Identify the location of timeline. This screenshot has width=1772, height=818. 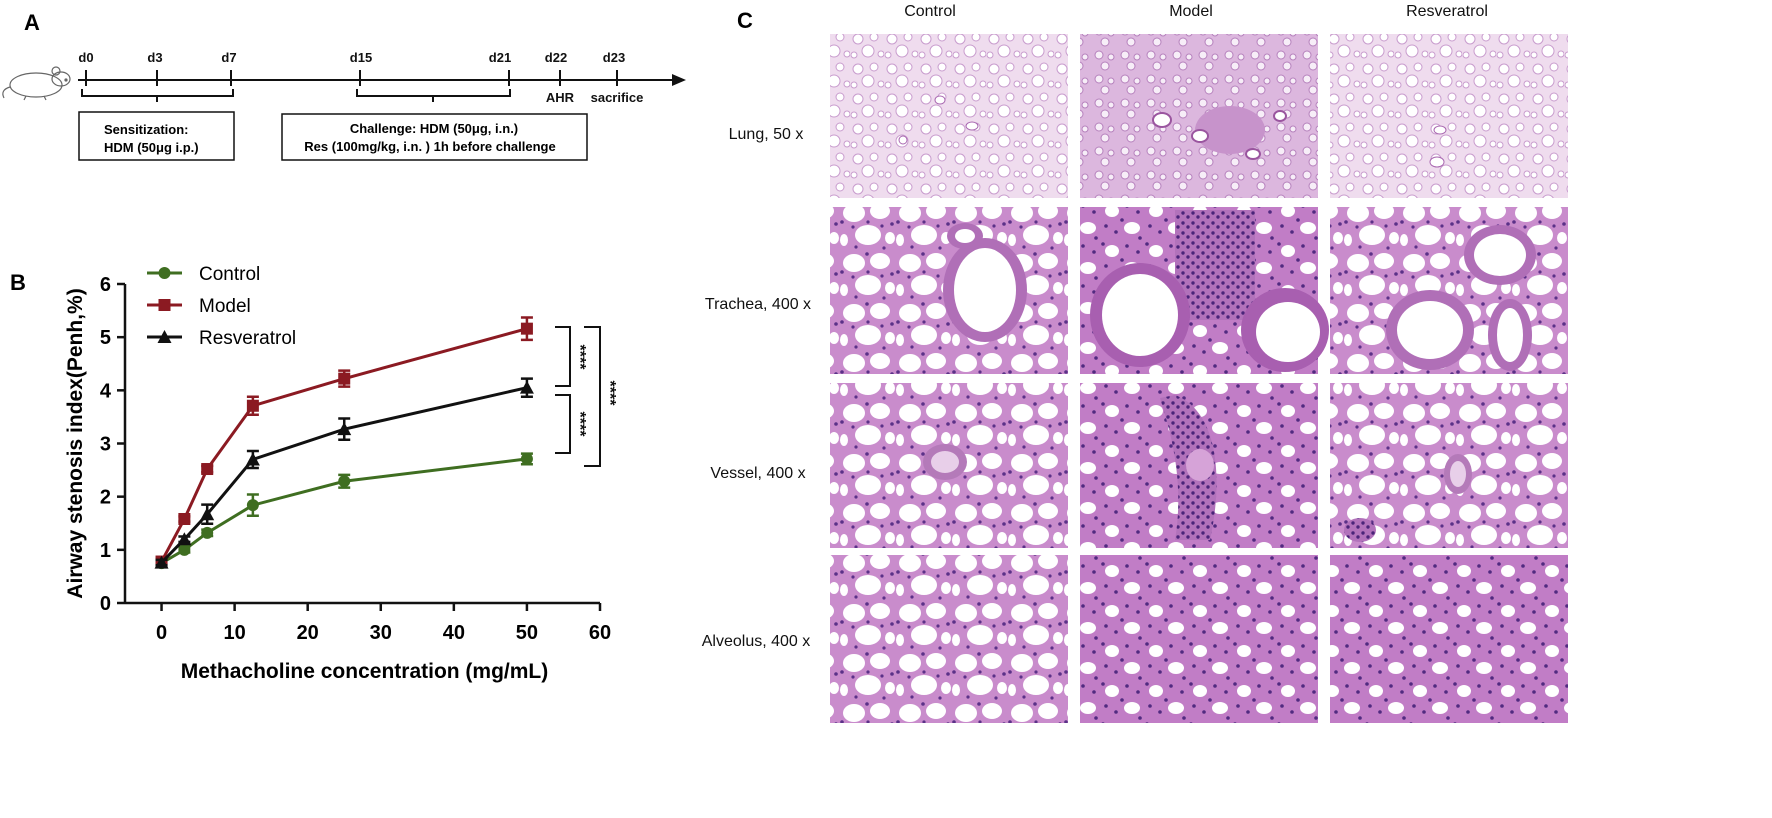
(382, 86).